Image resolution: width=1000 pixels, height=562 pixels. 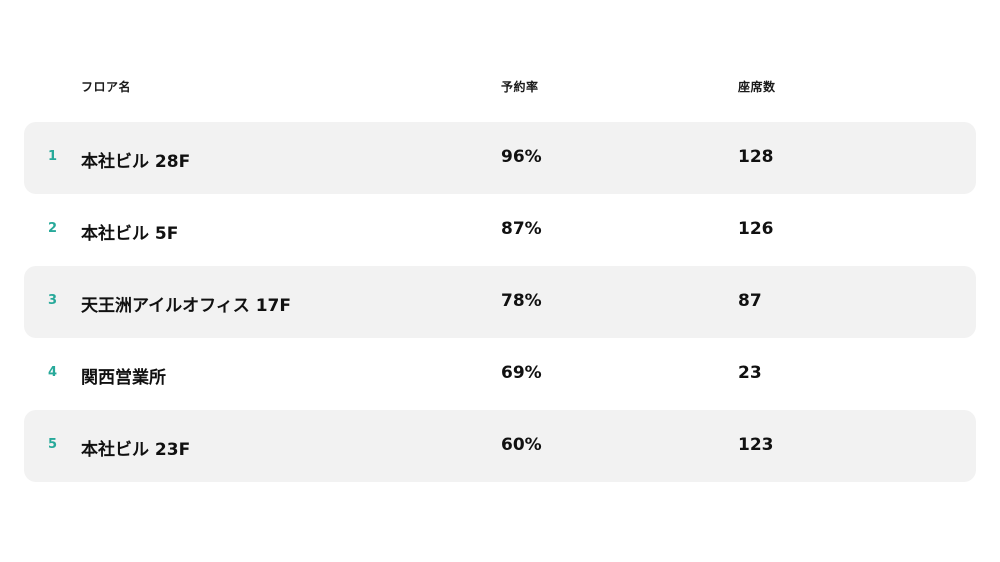 I want to click on header-booking-rate: 予約率, so click(x=520, y=87).